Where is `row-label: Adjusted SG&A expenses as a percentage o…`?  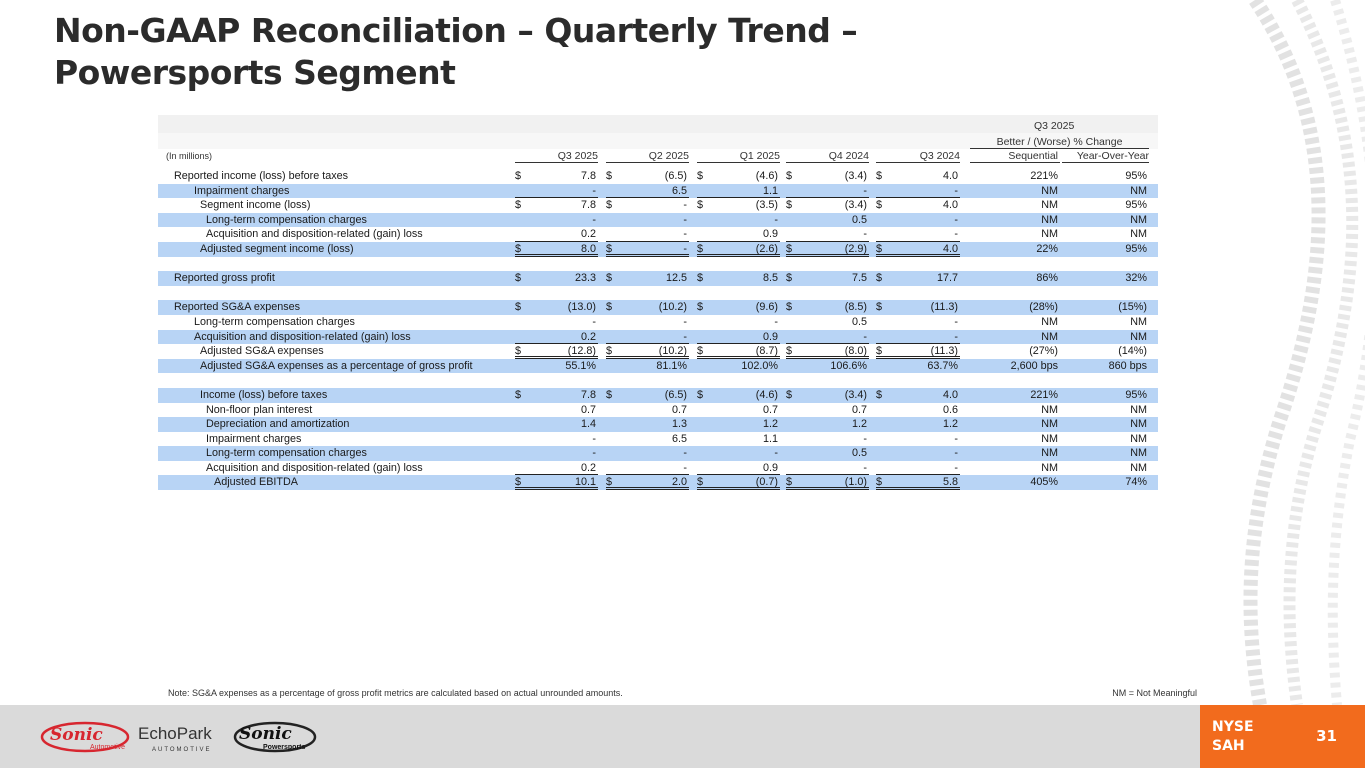
row-label: Adjusted SG&A expenses as a percentage o… is located at coordinates (336, 365).